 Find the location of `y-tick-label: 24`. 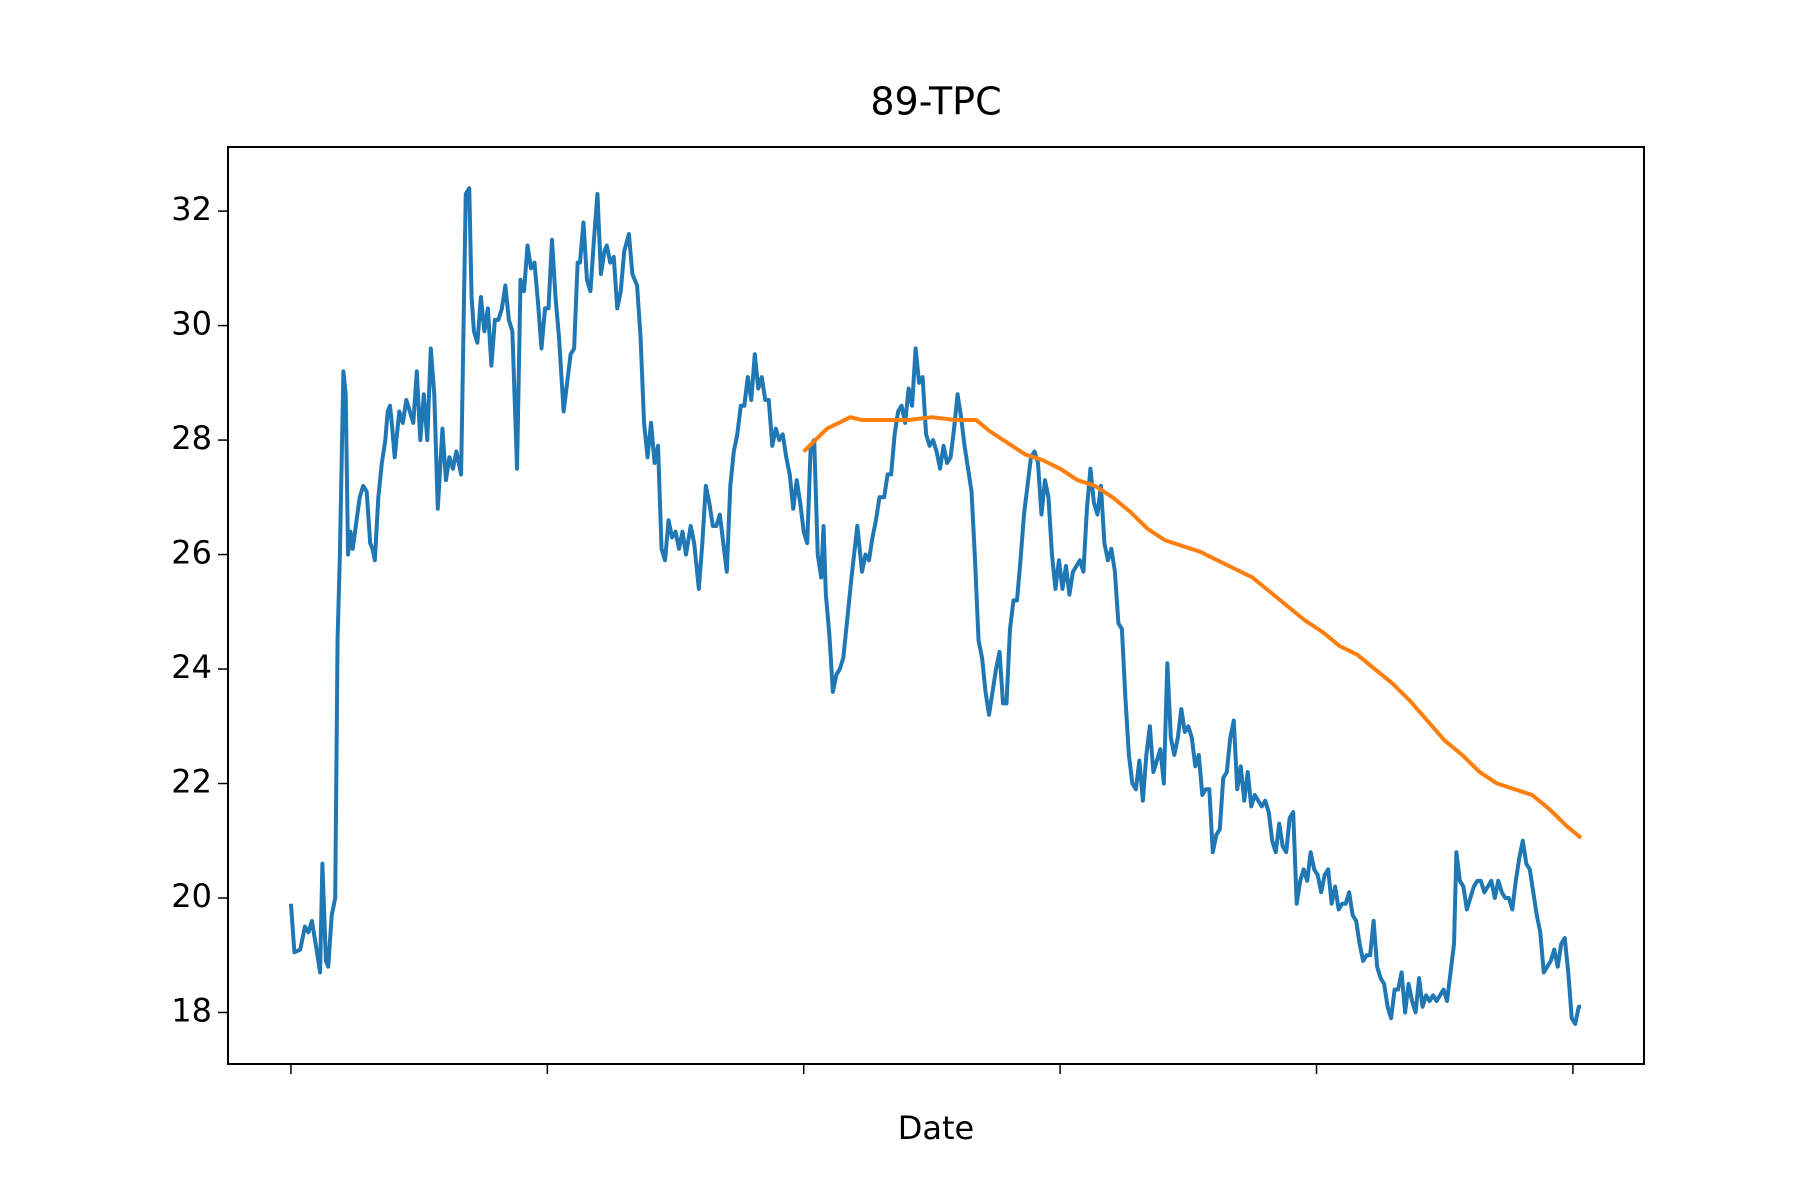

y-tick-label: 24 is located at coordinates (191, 667).